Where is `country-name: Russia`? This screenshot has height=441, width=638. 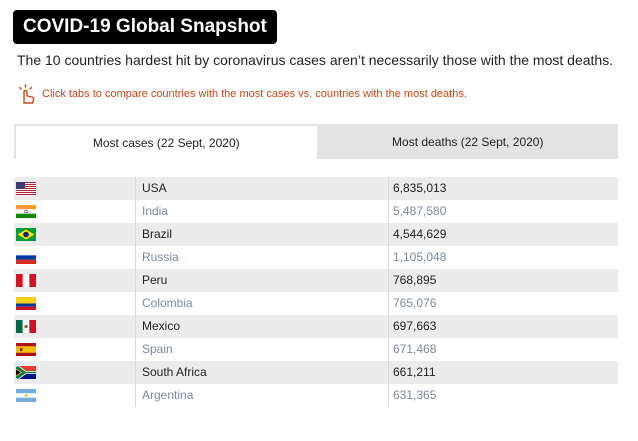 country-name: Russia is located at coordinates (261, 257).